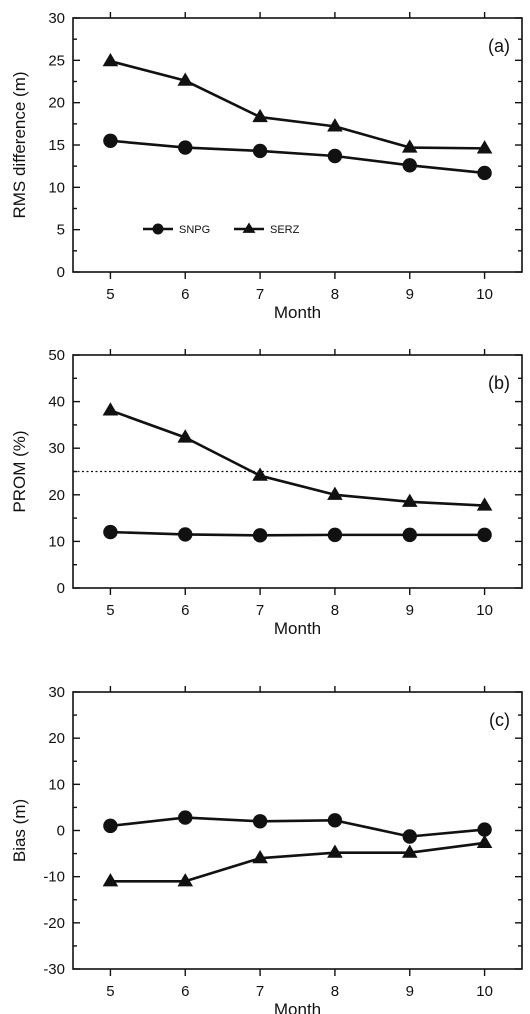  Describe the element at coordinates (56, 355) in the screenshot. I see `y-tick-label: 50` at that location.